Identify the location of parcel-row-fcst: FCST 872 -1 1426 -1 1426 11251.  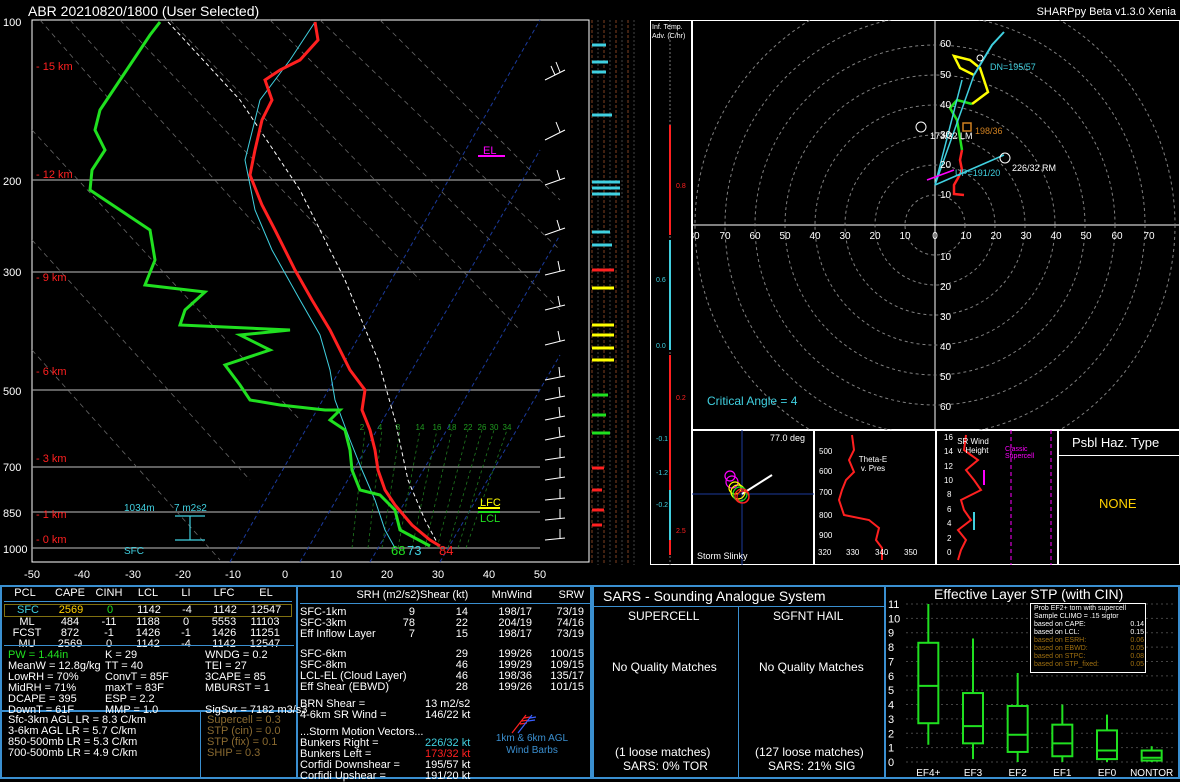
(146, 633).